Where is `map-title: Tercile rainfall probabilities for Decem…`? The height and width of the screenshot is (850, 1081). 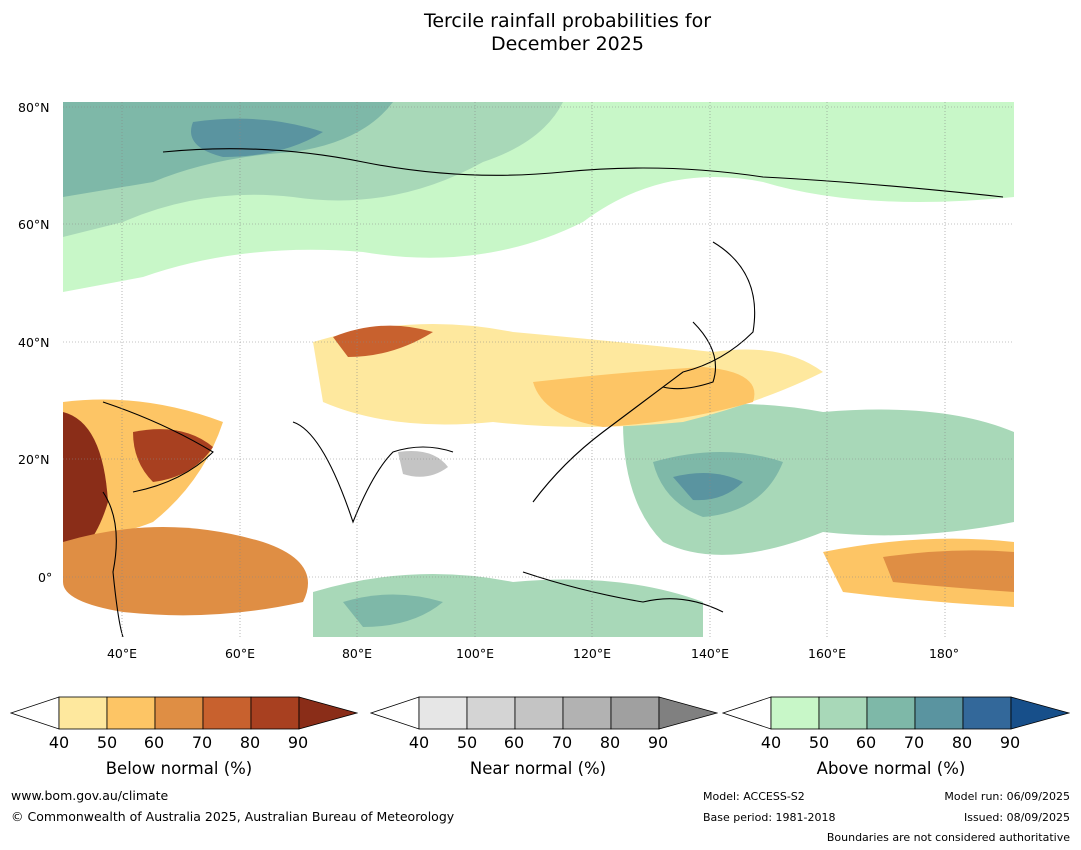
map-title: Tercile rainfall probabilities for Decem… is located at coordinates (540, 33).